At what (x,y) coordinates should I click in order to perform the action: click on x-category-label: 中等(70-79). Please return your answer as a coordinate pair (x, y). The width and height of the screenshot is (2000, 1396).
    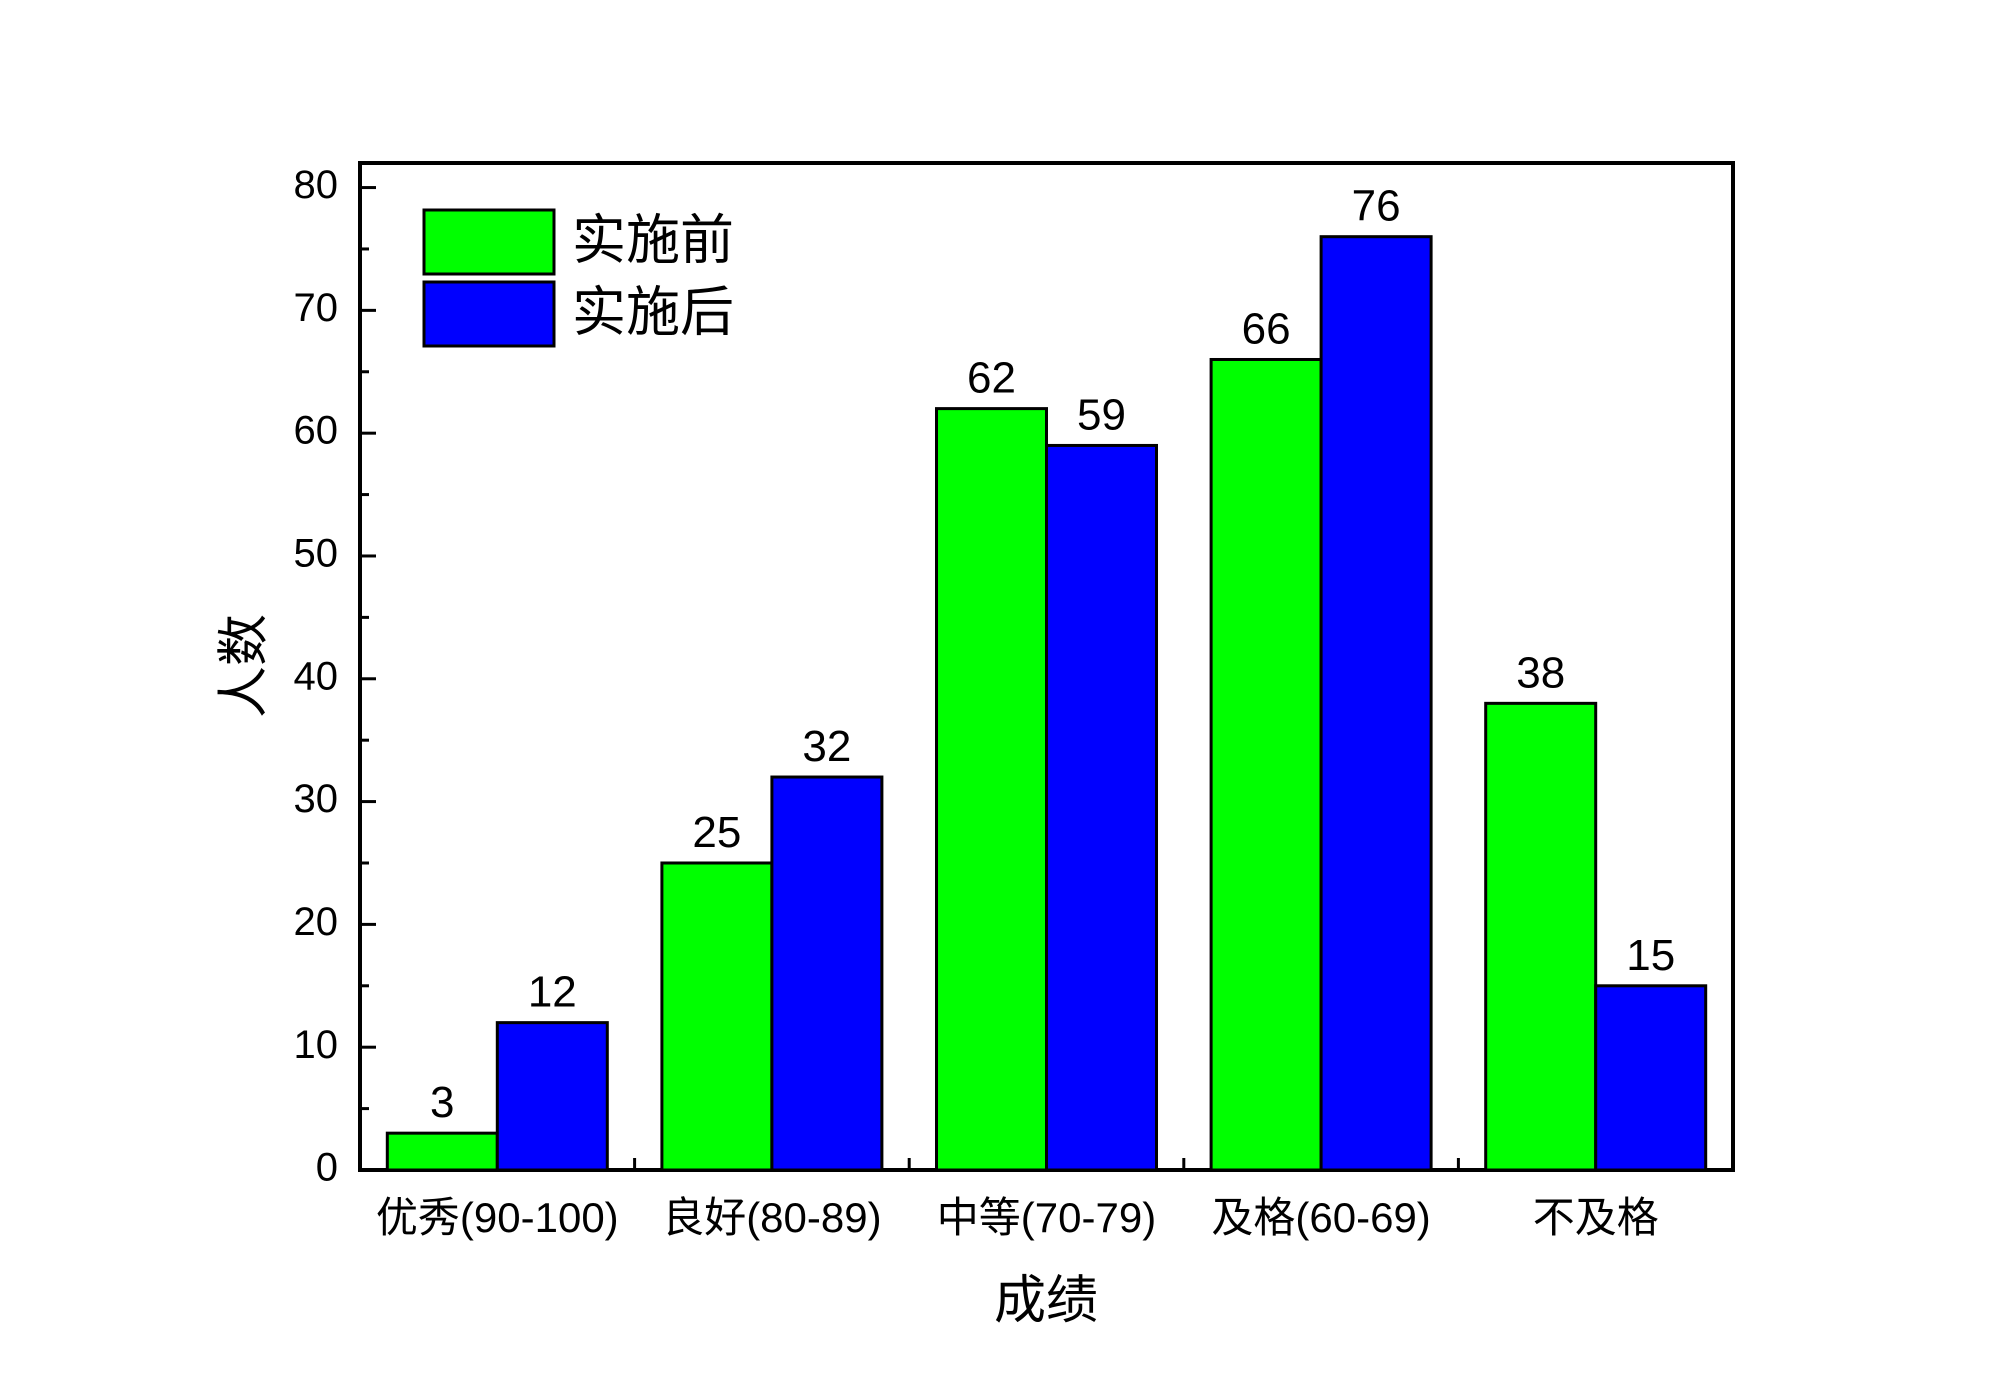
    Looking at the image, I should click on (1046, 1217).